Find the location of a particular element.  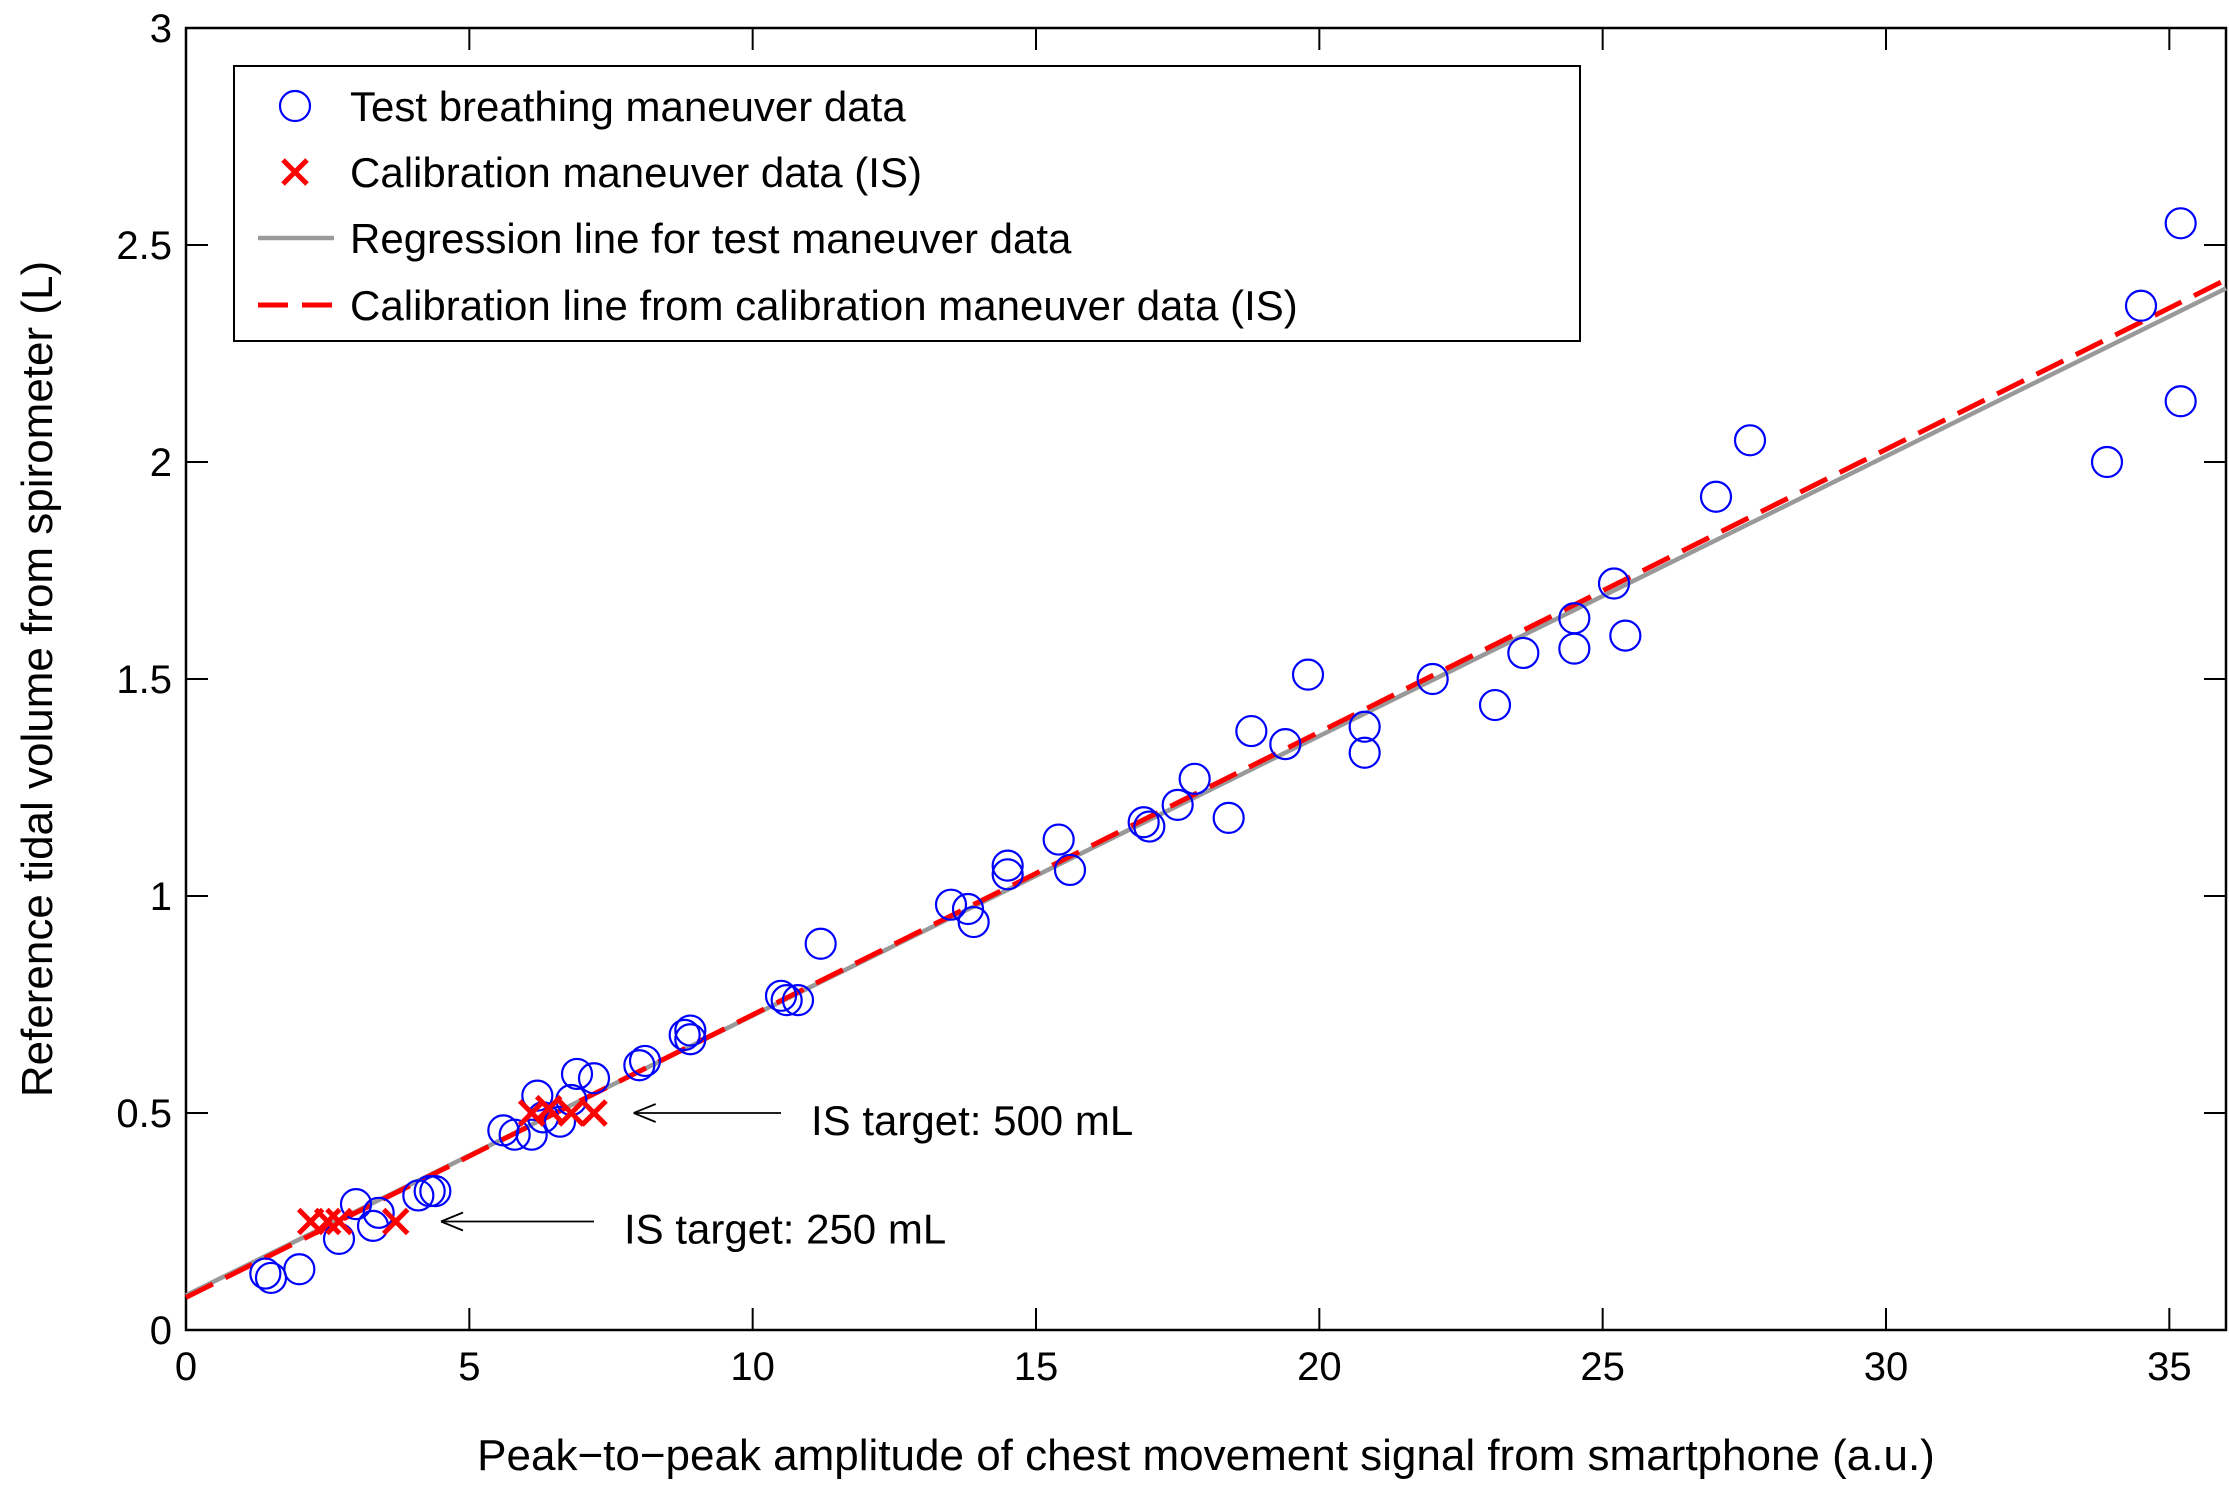

legend-box is located at coordinates (907, 203).